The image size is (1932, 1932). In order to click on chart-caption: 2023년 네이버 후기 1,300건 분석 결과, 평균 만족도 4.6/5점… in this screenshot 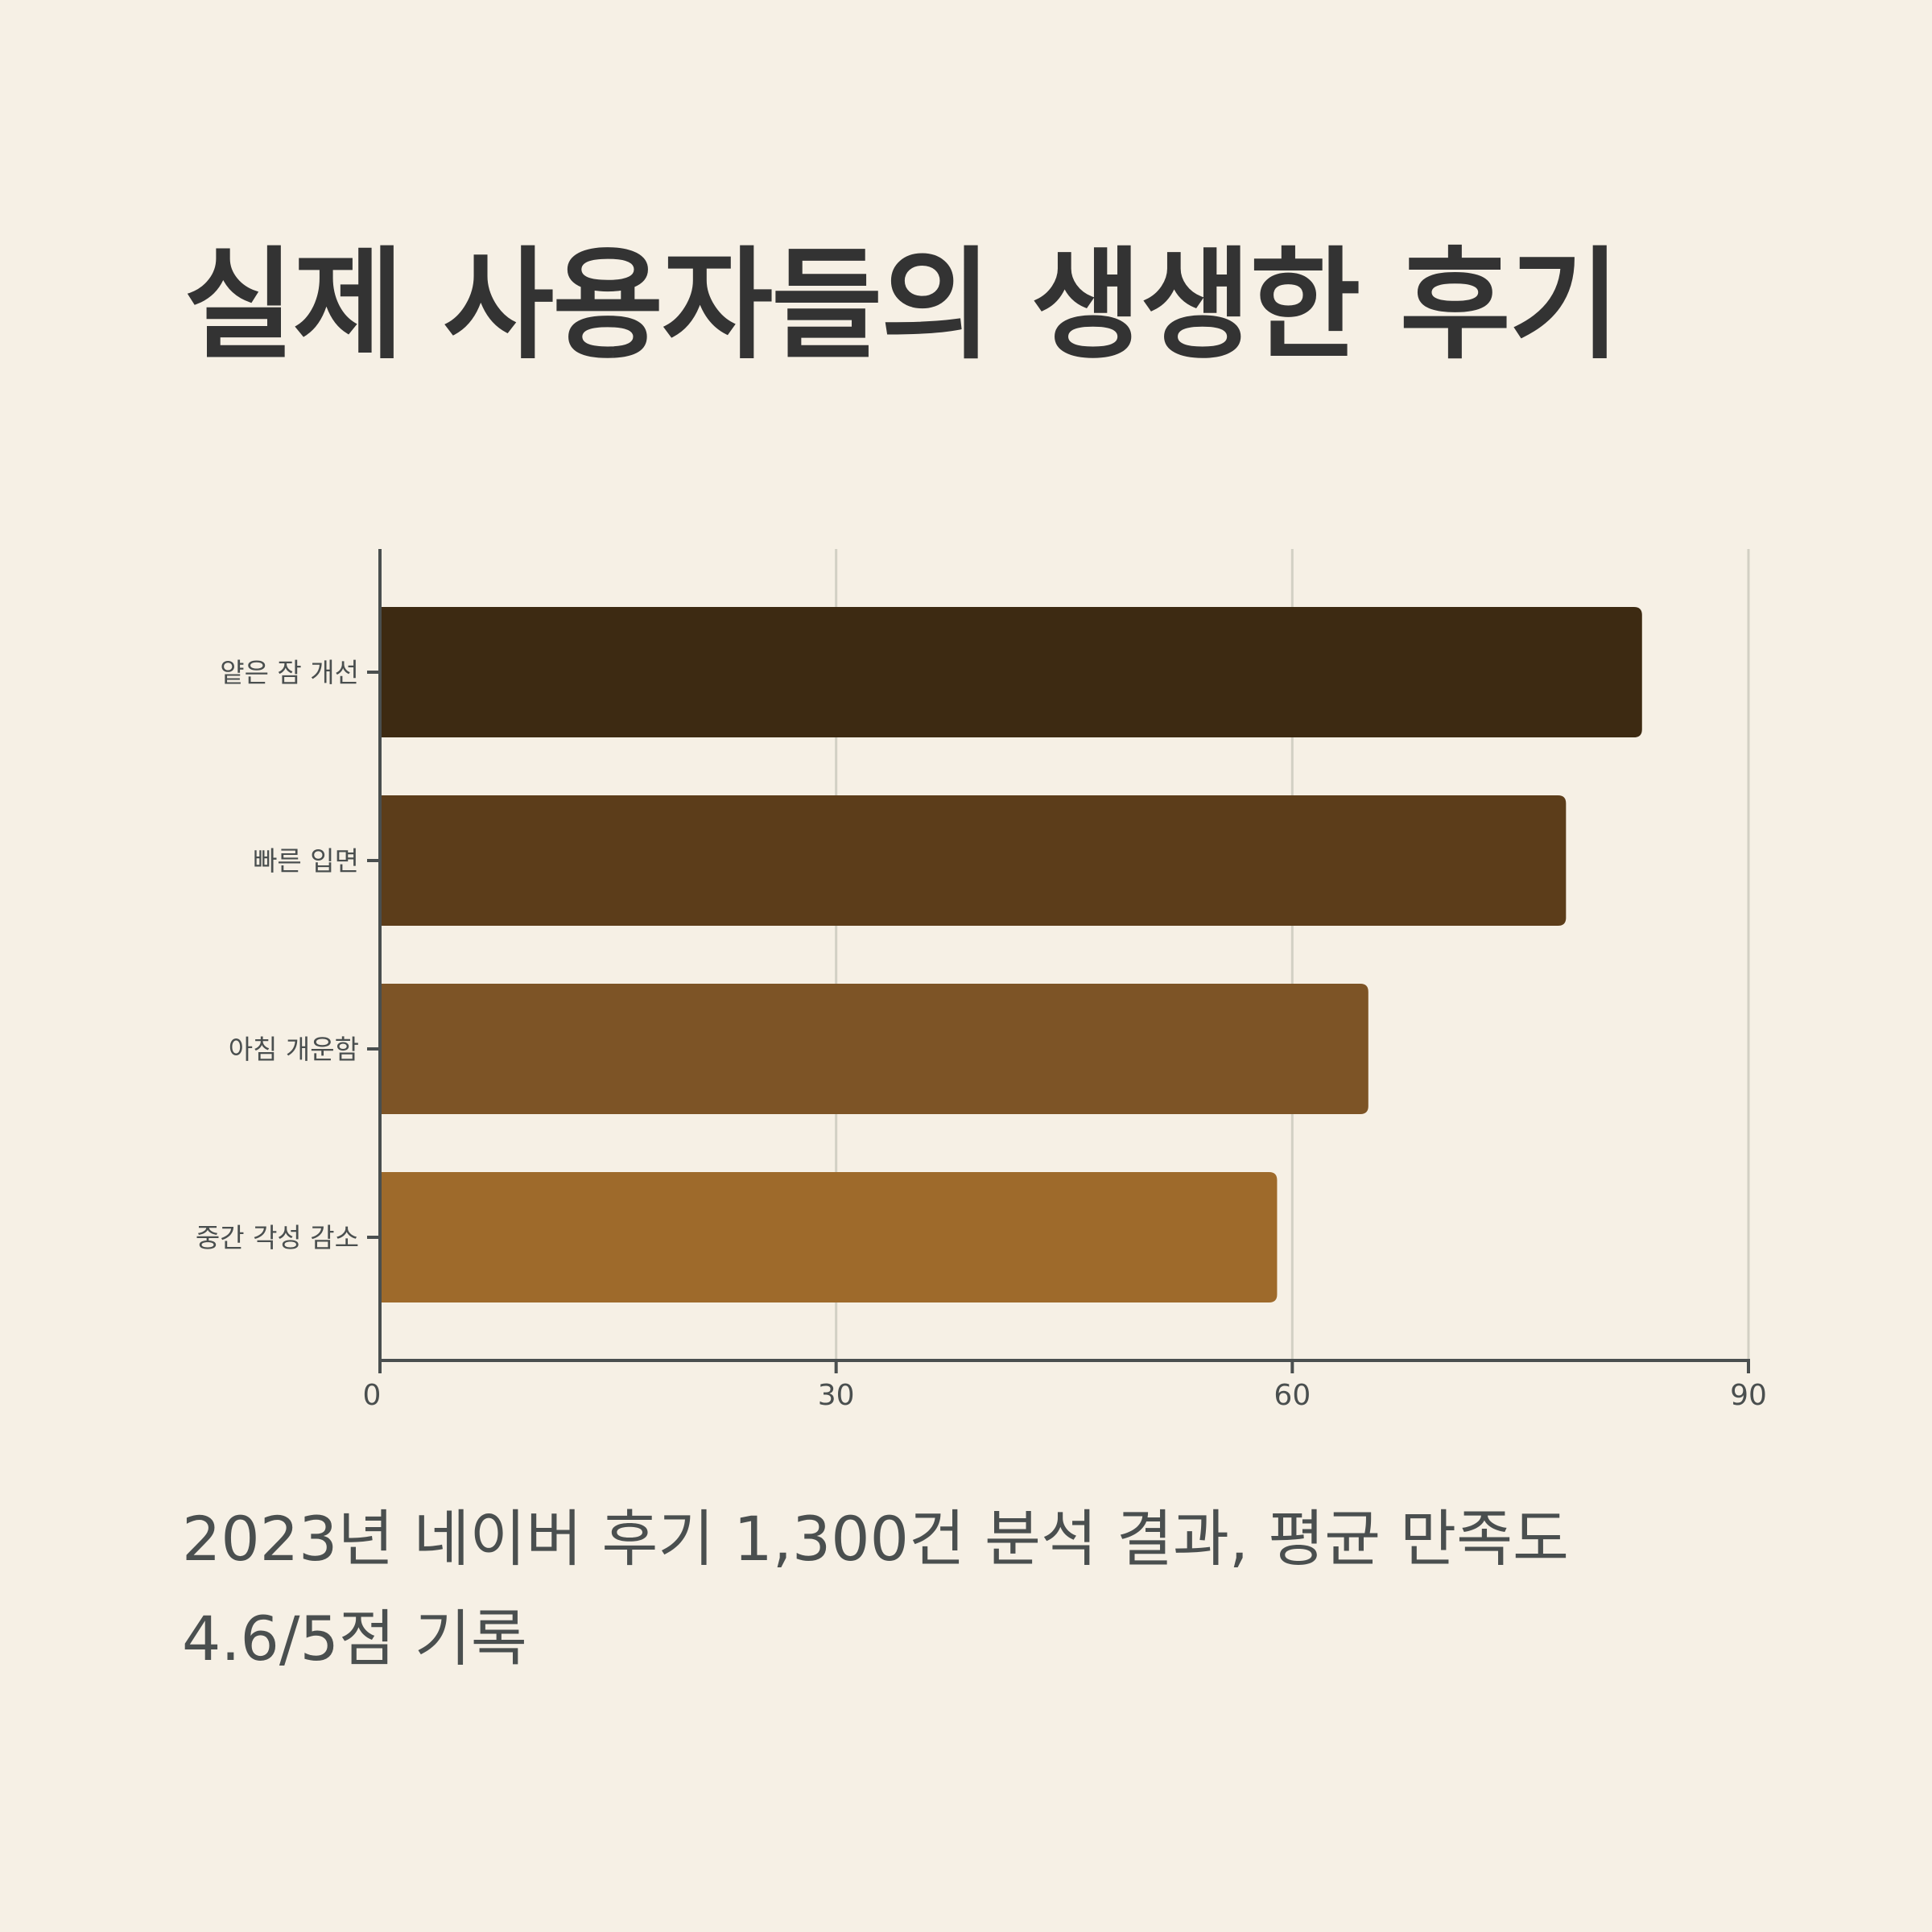, I will do `click(987, 1589)`.